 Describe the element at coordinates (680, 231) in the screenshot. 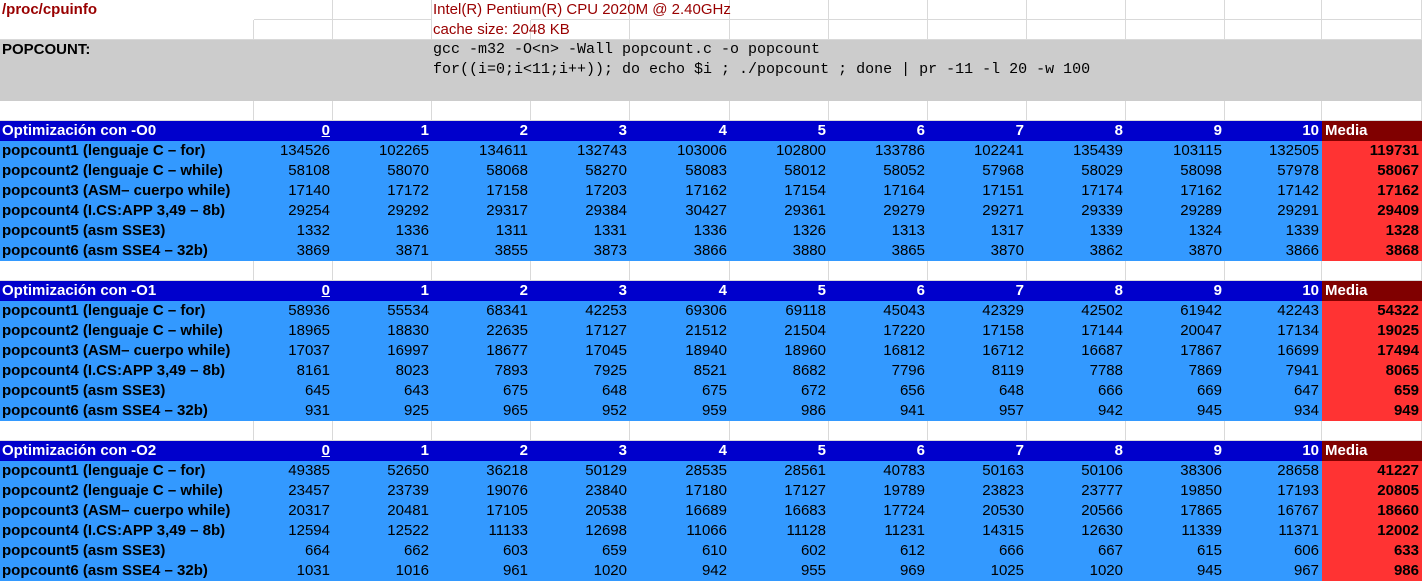

I see `value-cell: 1336` at that location.